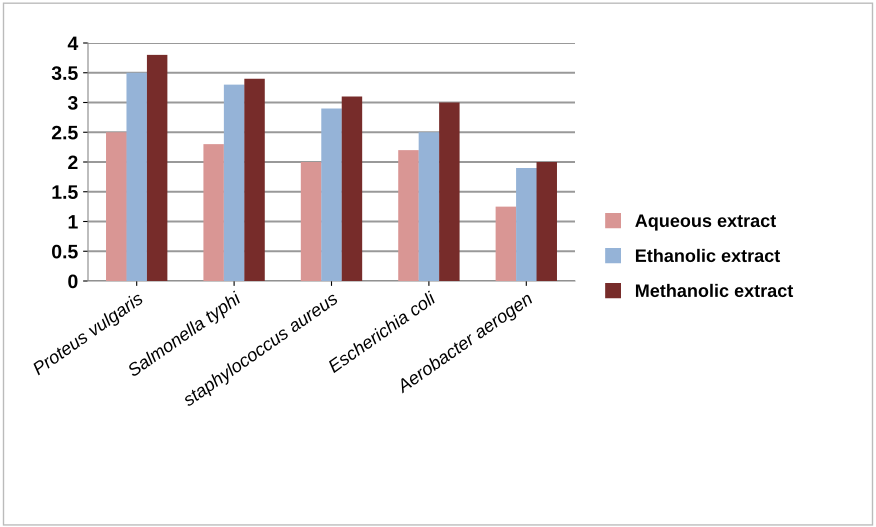 This screenshot has height=527, width=876. What do you see at coordinates (73, 222) in the screenshot?
I see `y-tick-label: 1` at bounding box center [73, 222].